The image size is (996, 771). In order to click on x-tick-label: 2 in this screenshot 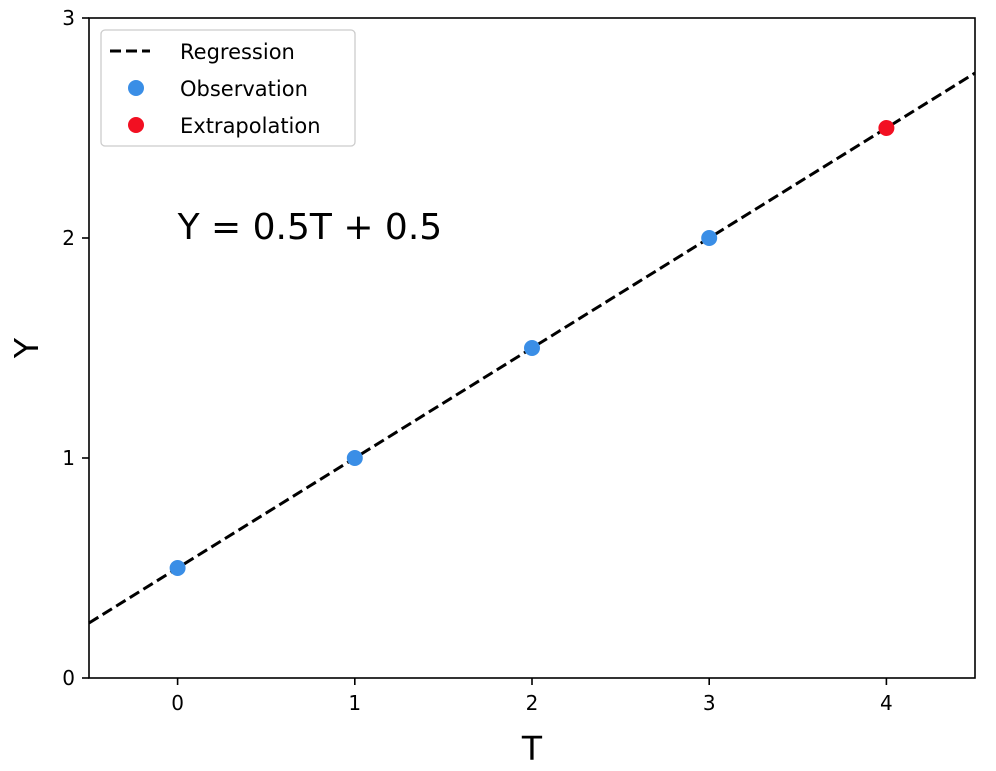, I will do `click(532, 703)`.